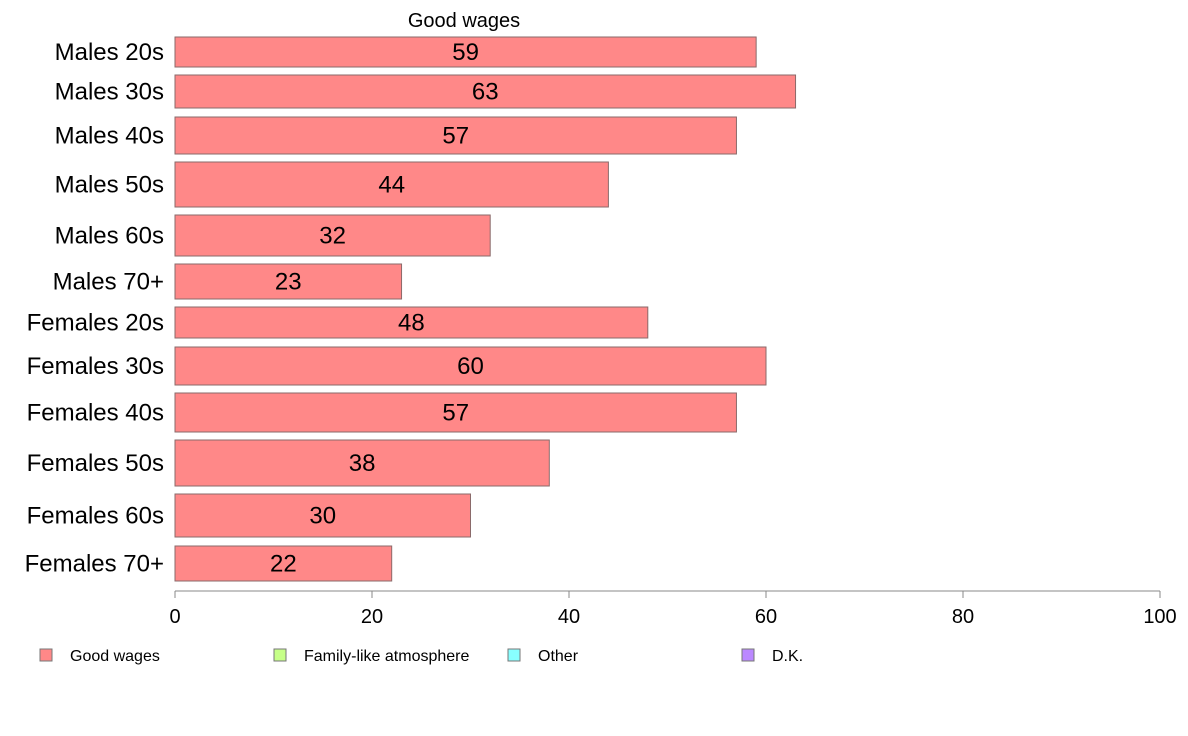 The height and width of the screenshot is (736, 1188). What do you see at coordinates (94, 564) in the screenshot?
I see `category-label: Females 70+` at bounding box center [94, 564].